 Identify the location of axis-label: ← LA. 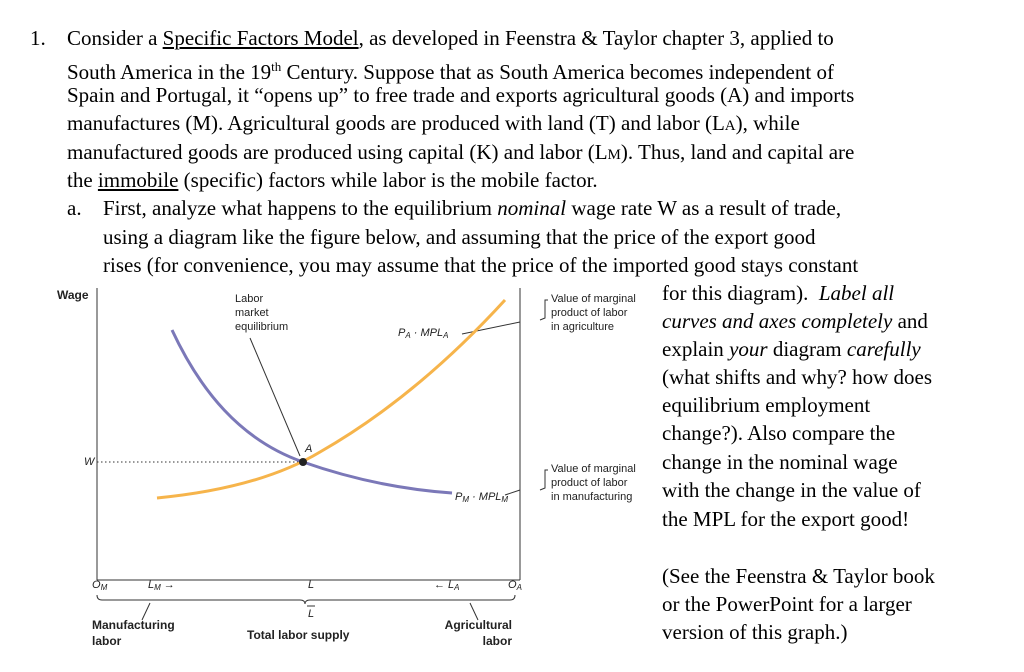
(446, 585).